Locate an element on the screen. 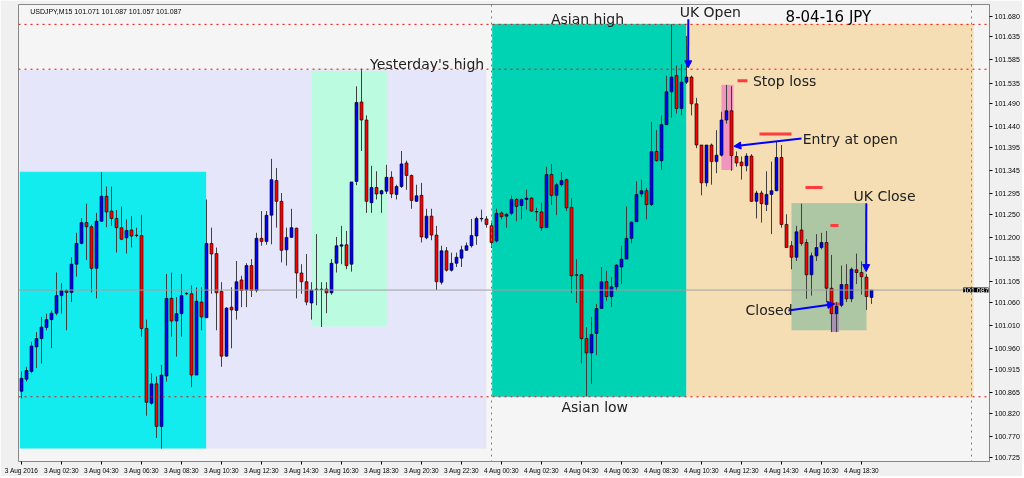  annotation: UK Close is located at coordinates (884, 196).